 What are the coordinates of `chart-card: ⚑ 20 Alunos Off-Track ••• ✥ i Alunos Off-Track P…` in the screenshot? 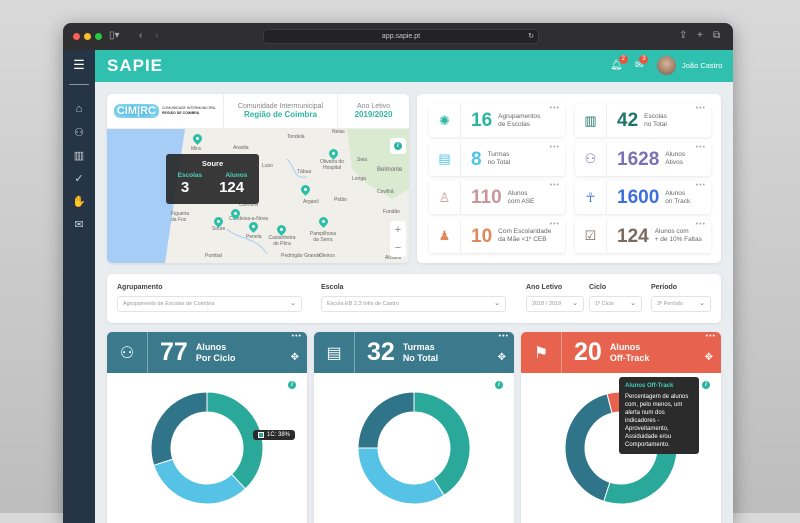 It's located at (621, 427).